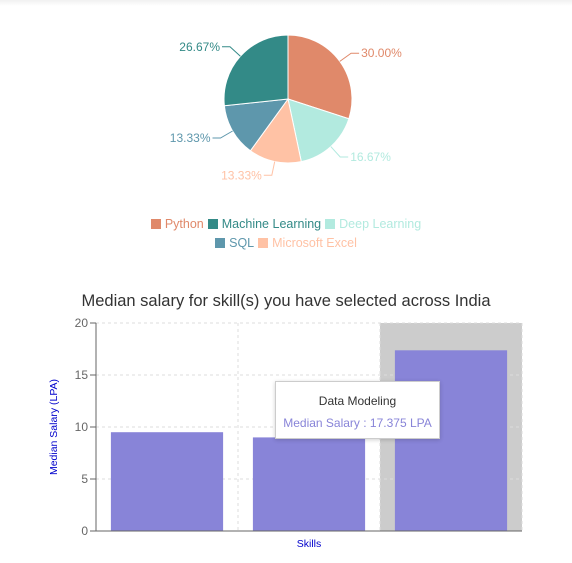 The height and width of the screenshot is (563, 572). Describe the element at coordinates (190, 138) in the screenshot. I see `pie-label-sql: 13.33%` at that location.